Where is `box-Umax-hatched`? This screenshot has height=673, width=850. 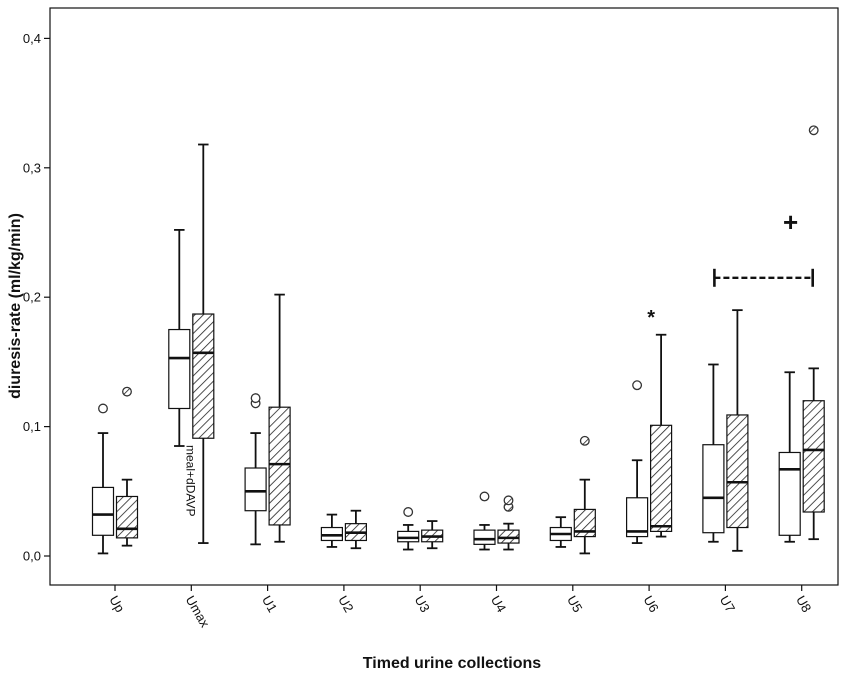 box-Umax-hatched is located at coordinates (203, 343).